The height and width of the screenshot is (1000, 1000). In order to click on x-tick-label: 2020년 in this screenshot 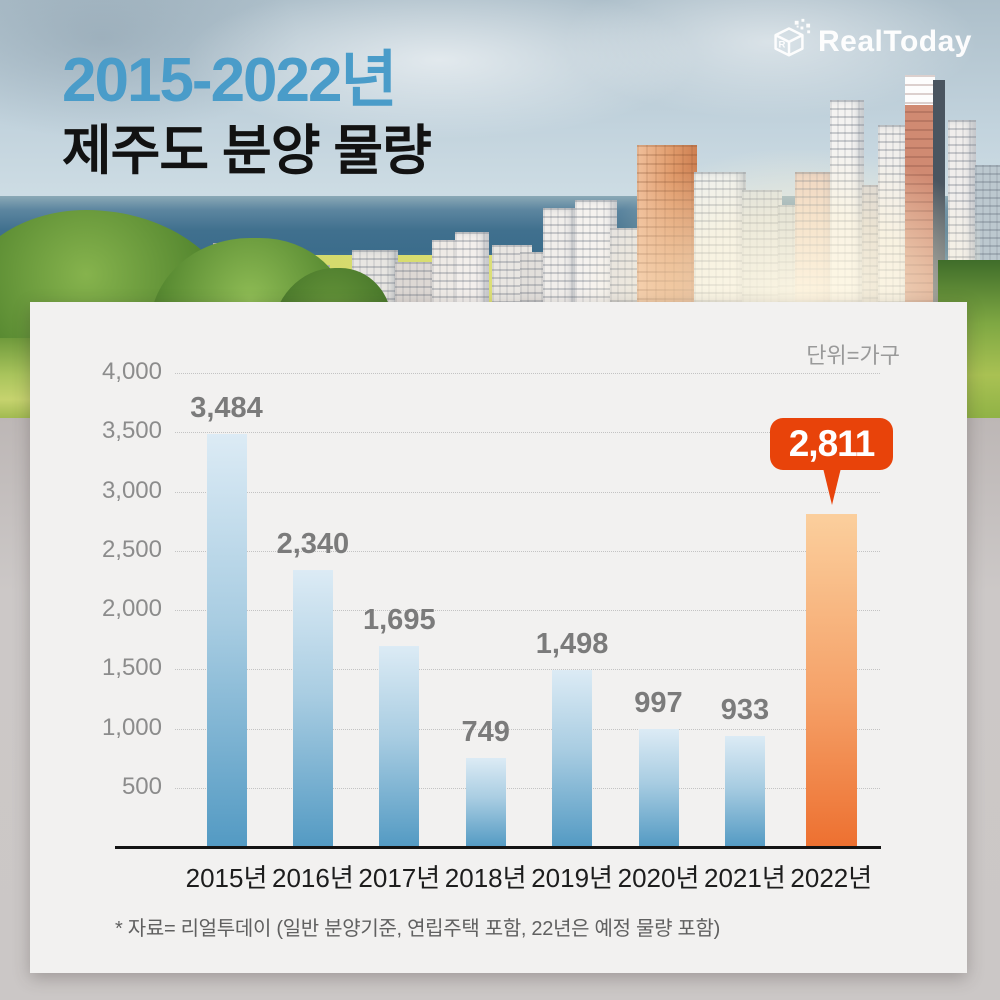, I will do `click(658, 878)`.